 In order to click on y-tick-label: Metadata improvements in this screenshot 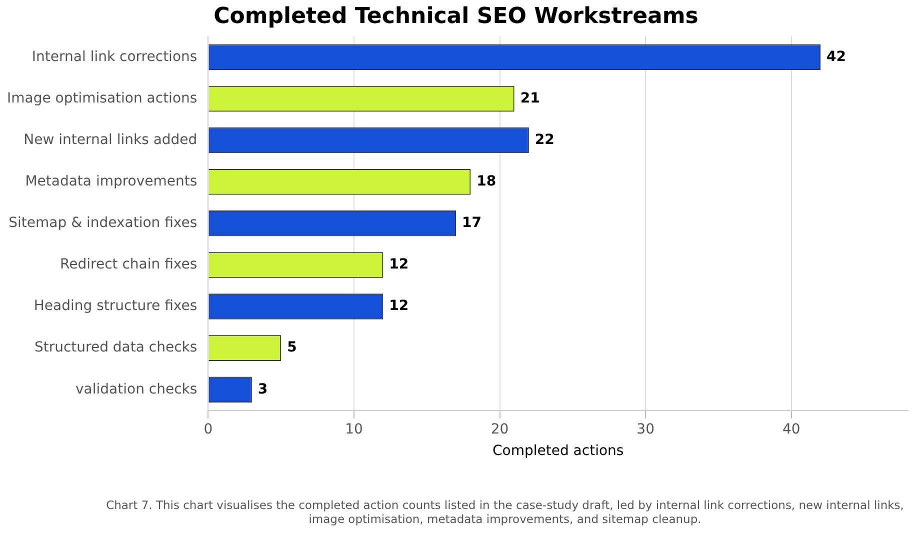, I will do `click(111, 181)`.